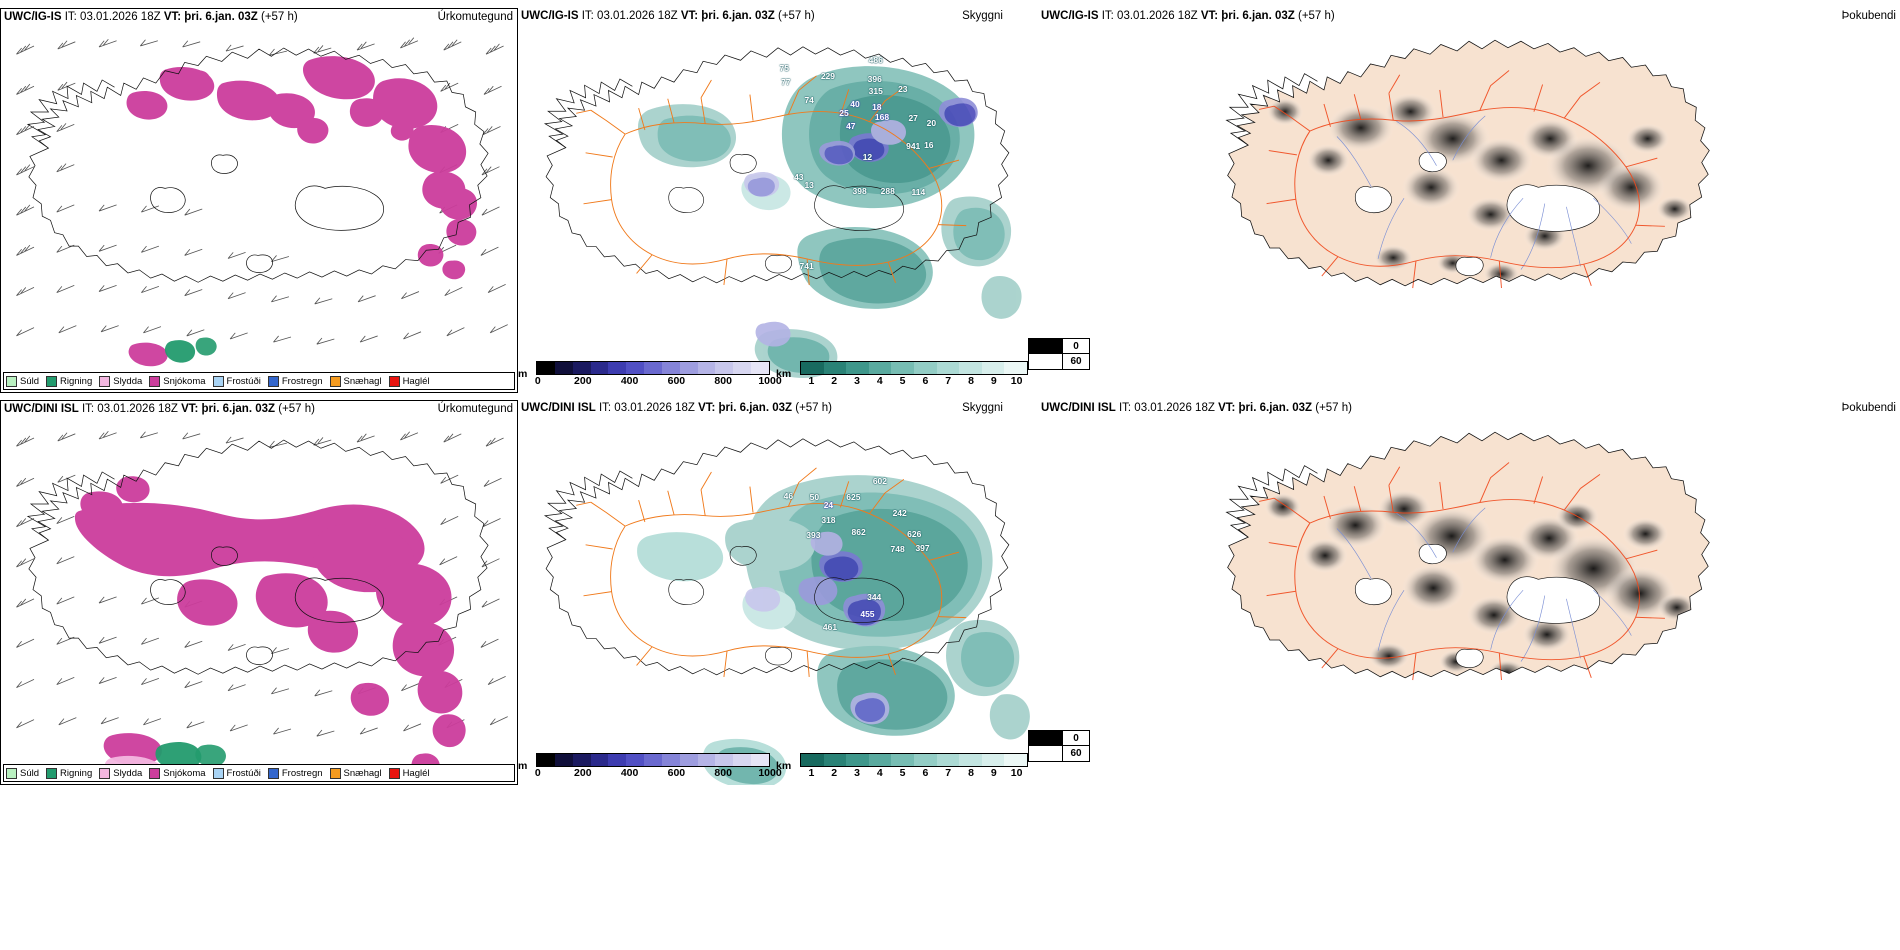 The height and width of the screenshot is (950, 1900). Describe the element at coordinates (654, 408) in the screenshot. I see `it-value: 03.01.2026 18Z` at that location.